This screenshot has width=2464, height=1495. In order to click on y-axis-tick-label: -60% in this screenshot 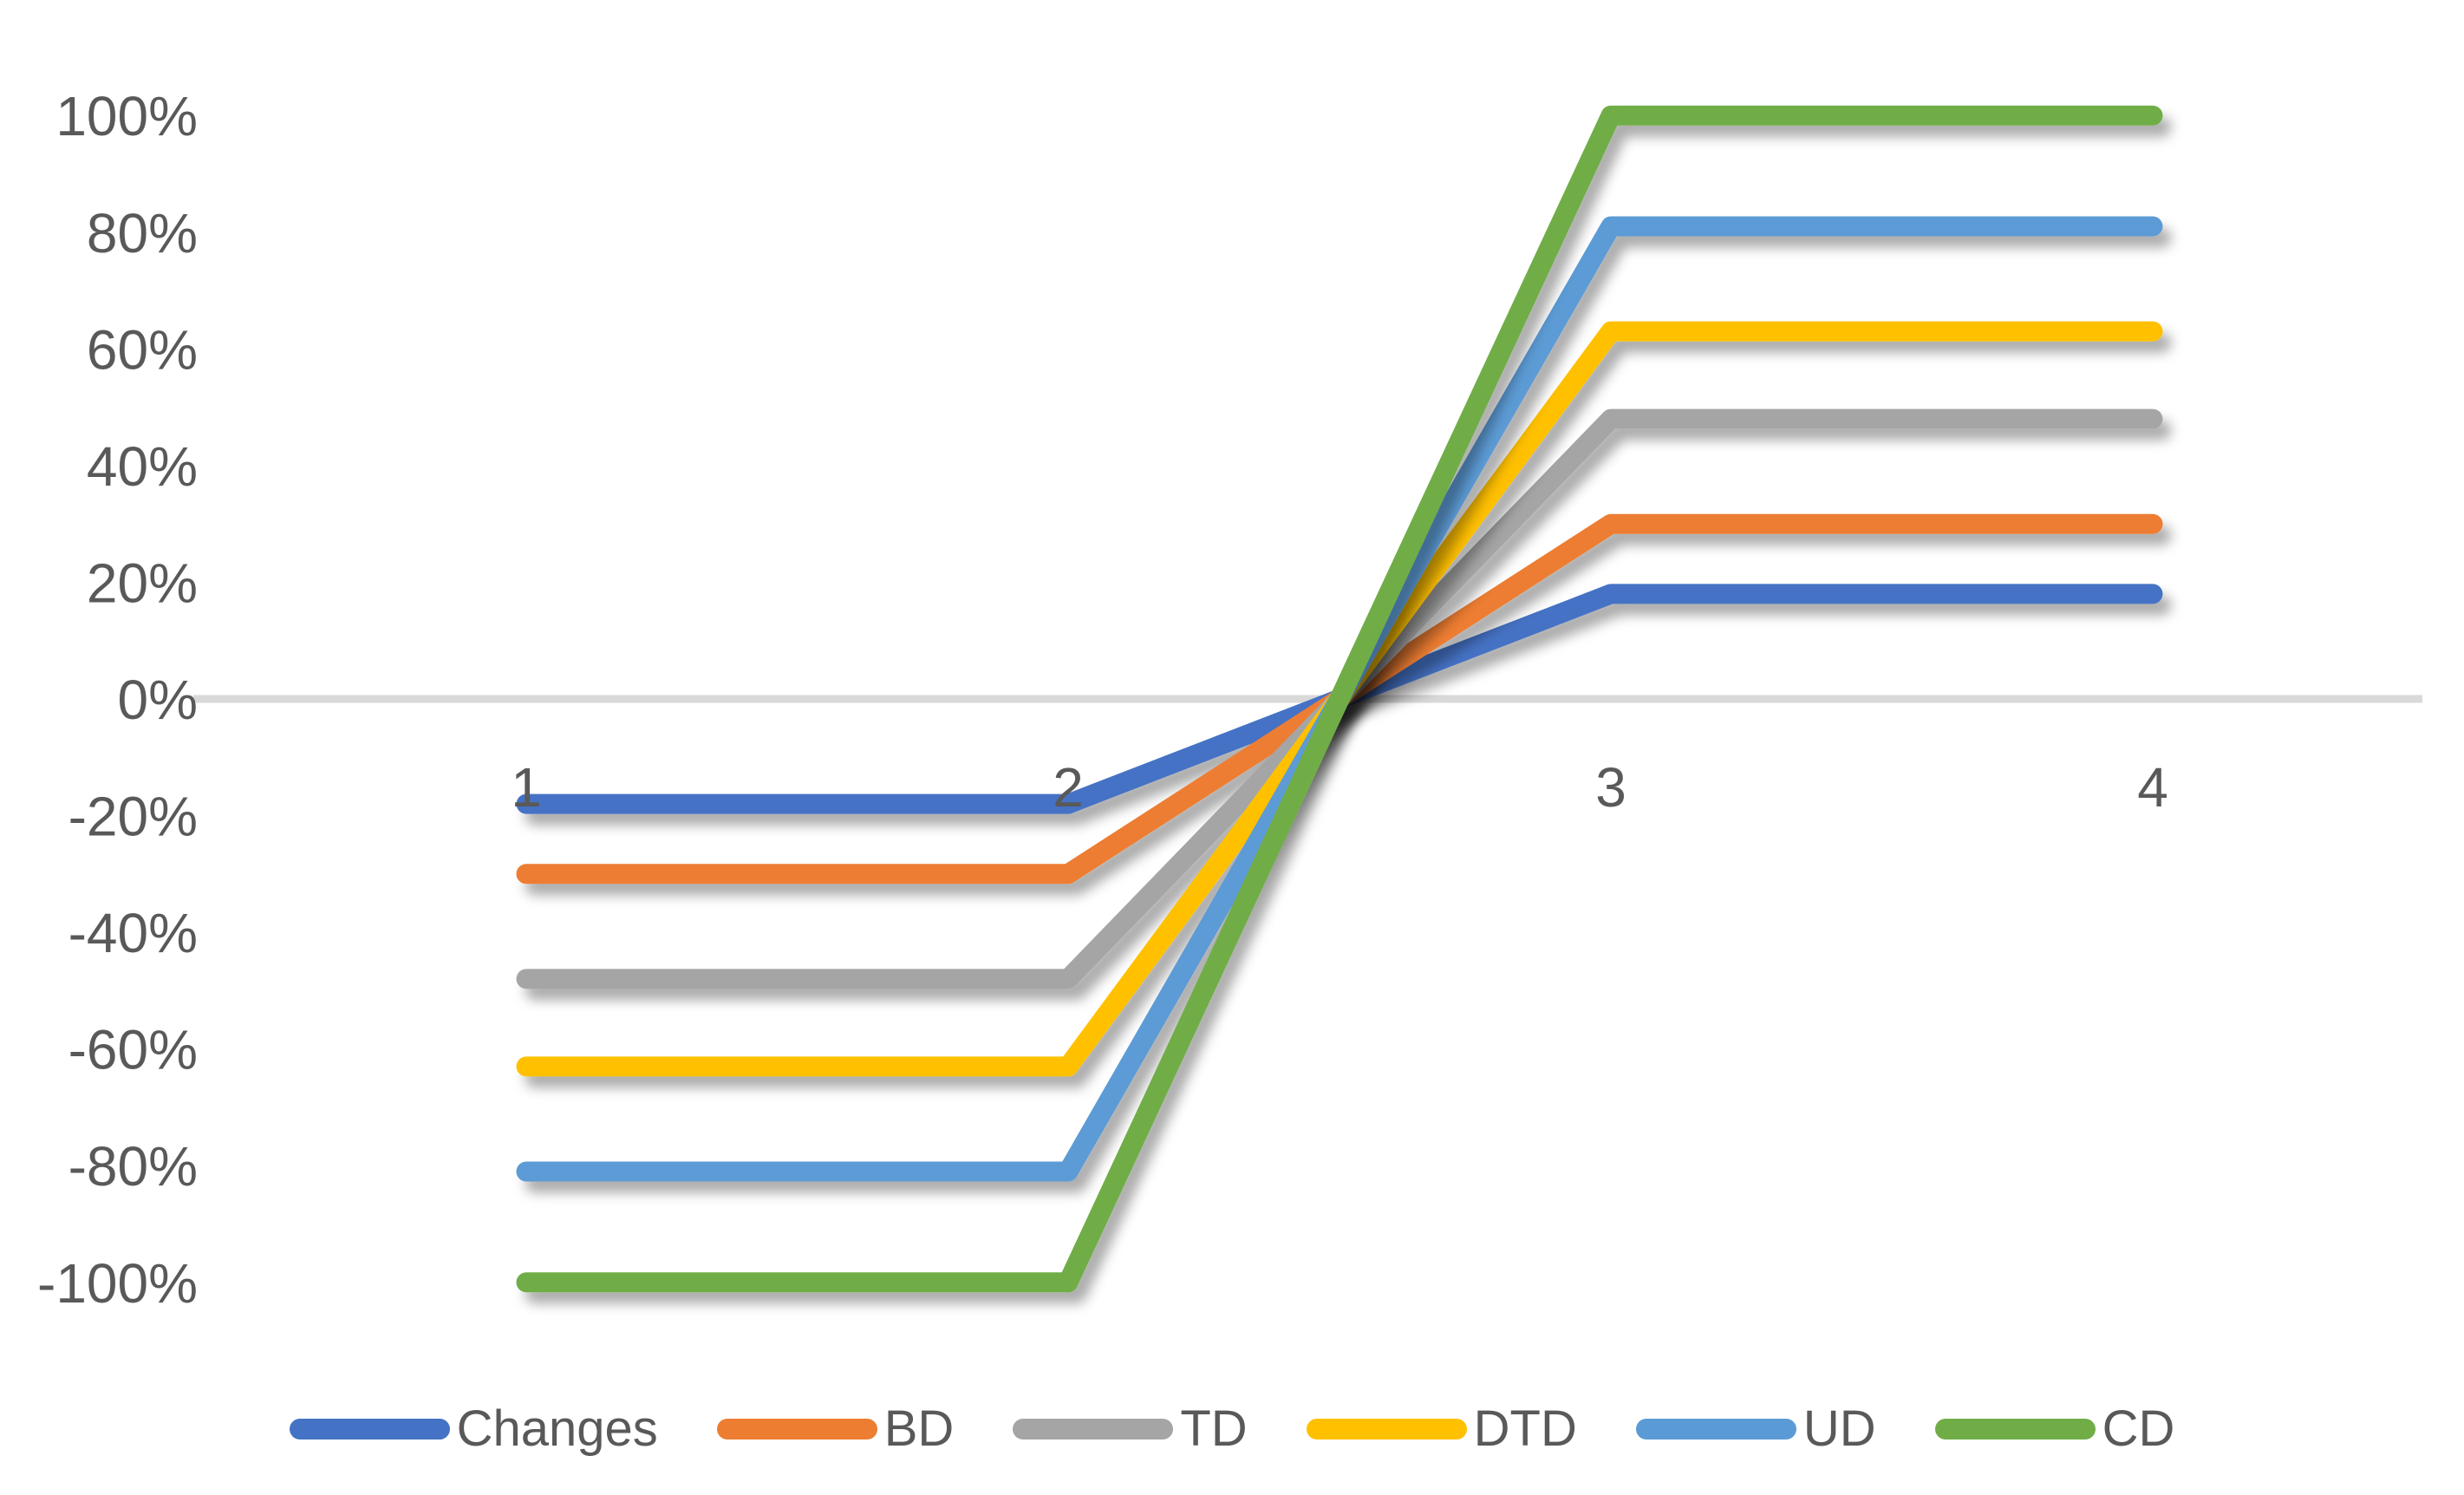, I will do `click(133, 1050)`.